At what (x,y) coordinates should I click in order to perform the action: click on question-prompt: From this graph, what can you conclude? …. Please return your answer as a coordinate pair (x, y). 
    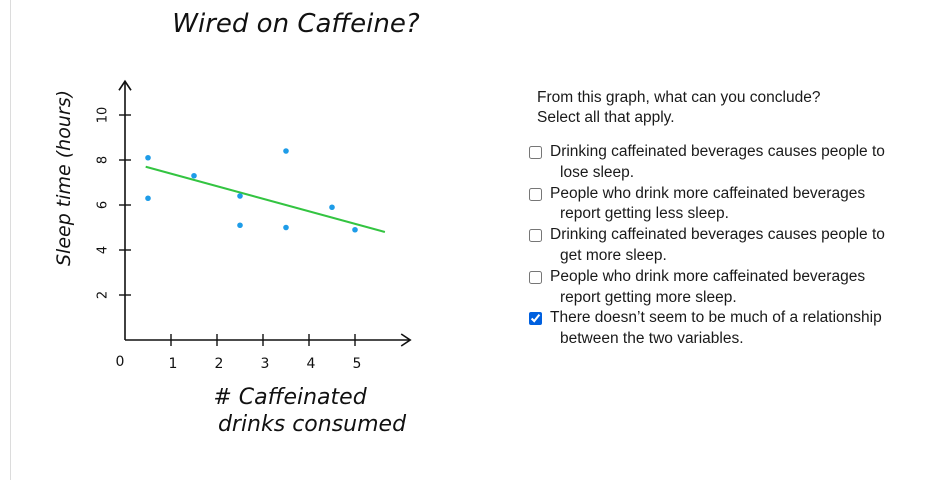
    Looking at the image, I should click on (732, 108).